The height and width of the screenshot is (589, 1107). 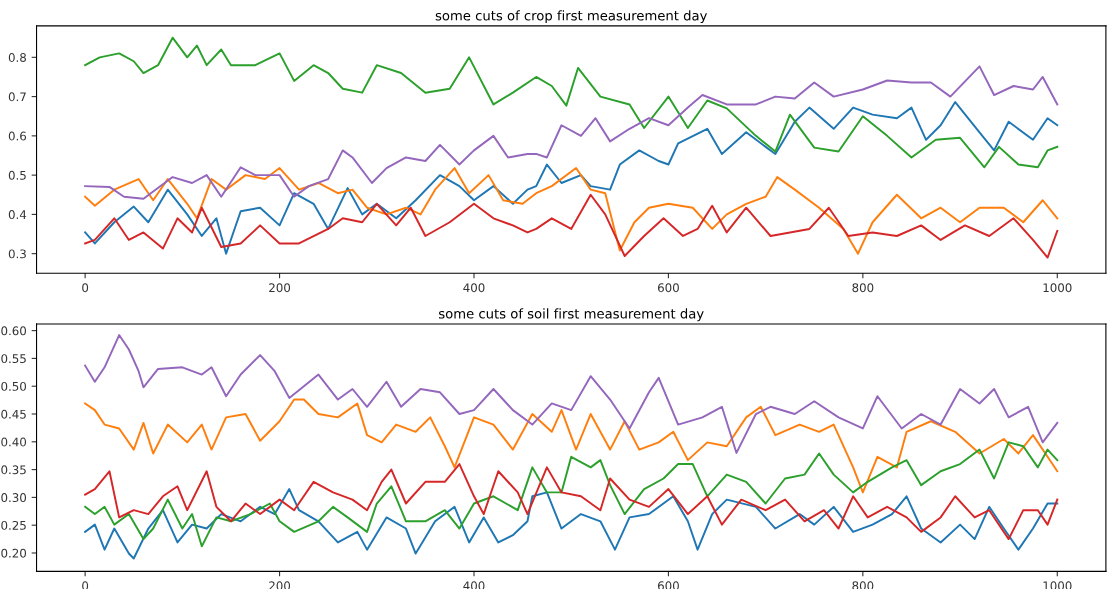 I want to click on x-tick-label: 200, so click(x=280, y=288).